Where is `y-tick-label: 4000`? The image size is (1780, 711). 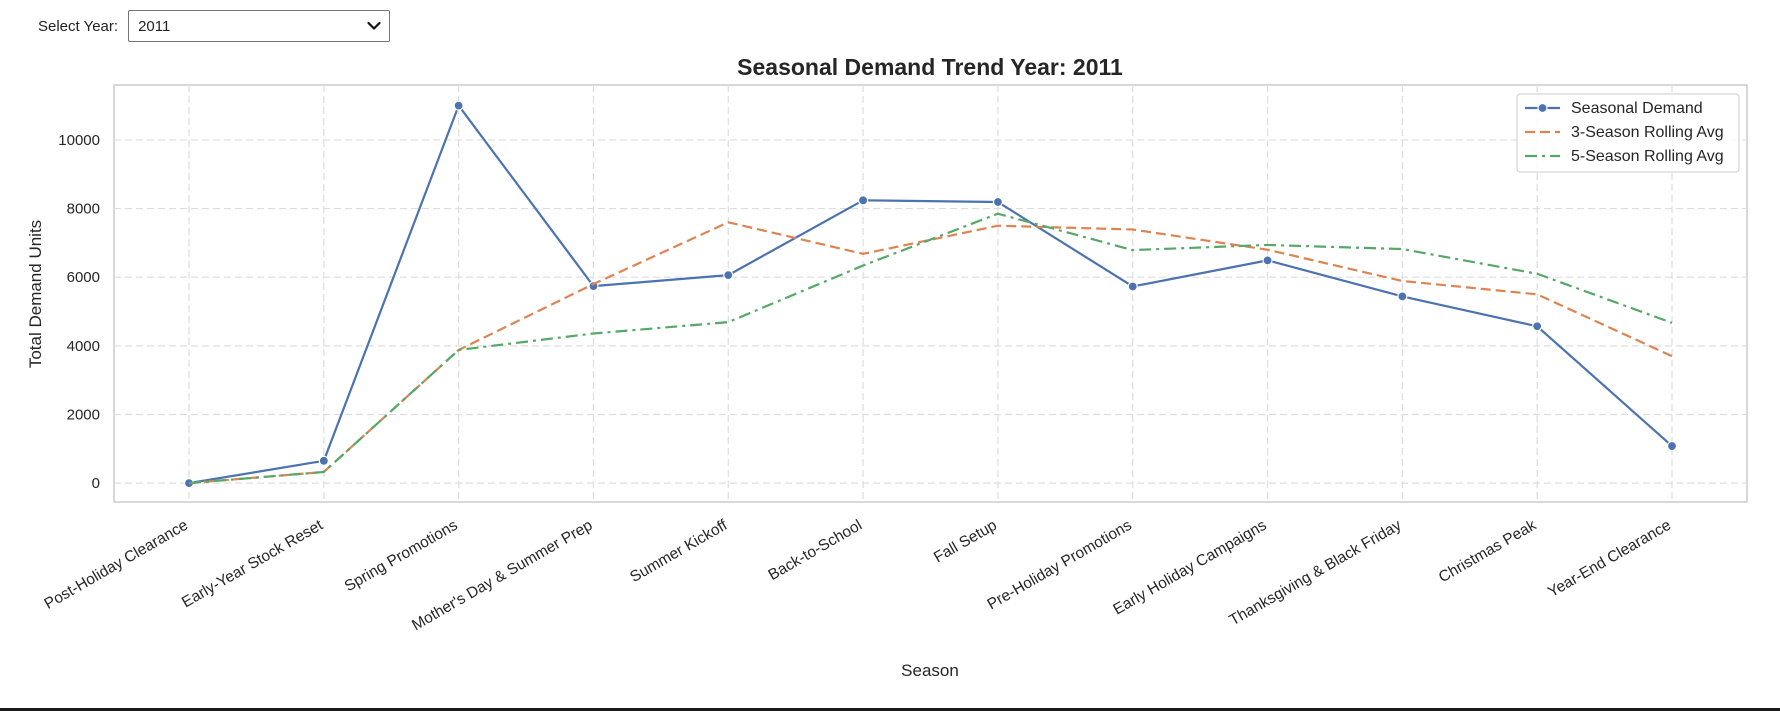
y-tick-label: 4000 is located at coordinates (83, 346).